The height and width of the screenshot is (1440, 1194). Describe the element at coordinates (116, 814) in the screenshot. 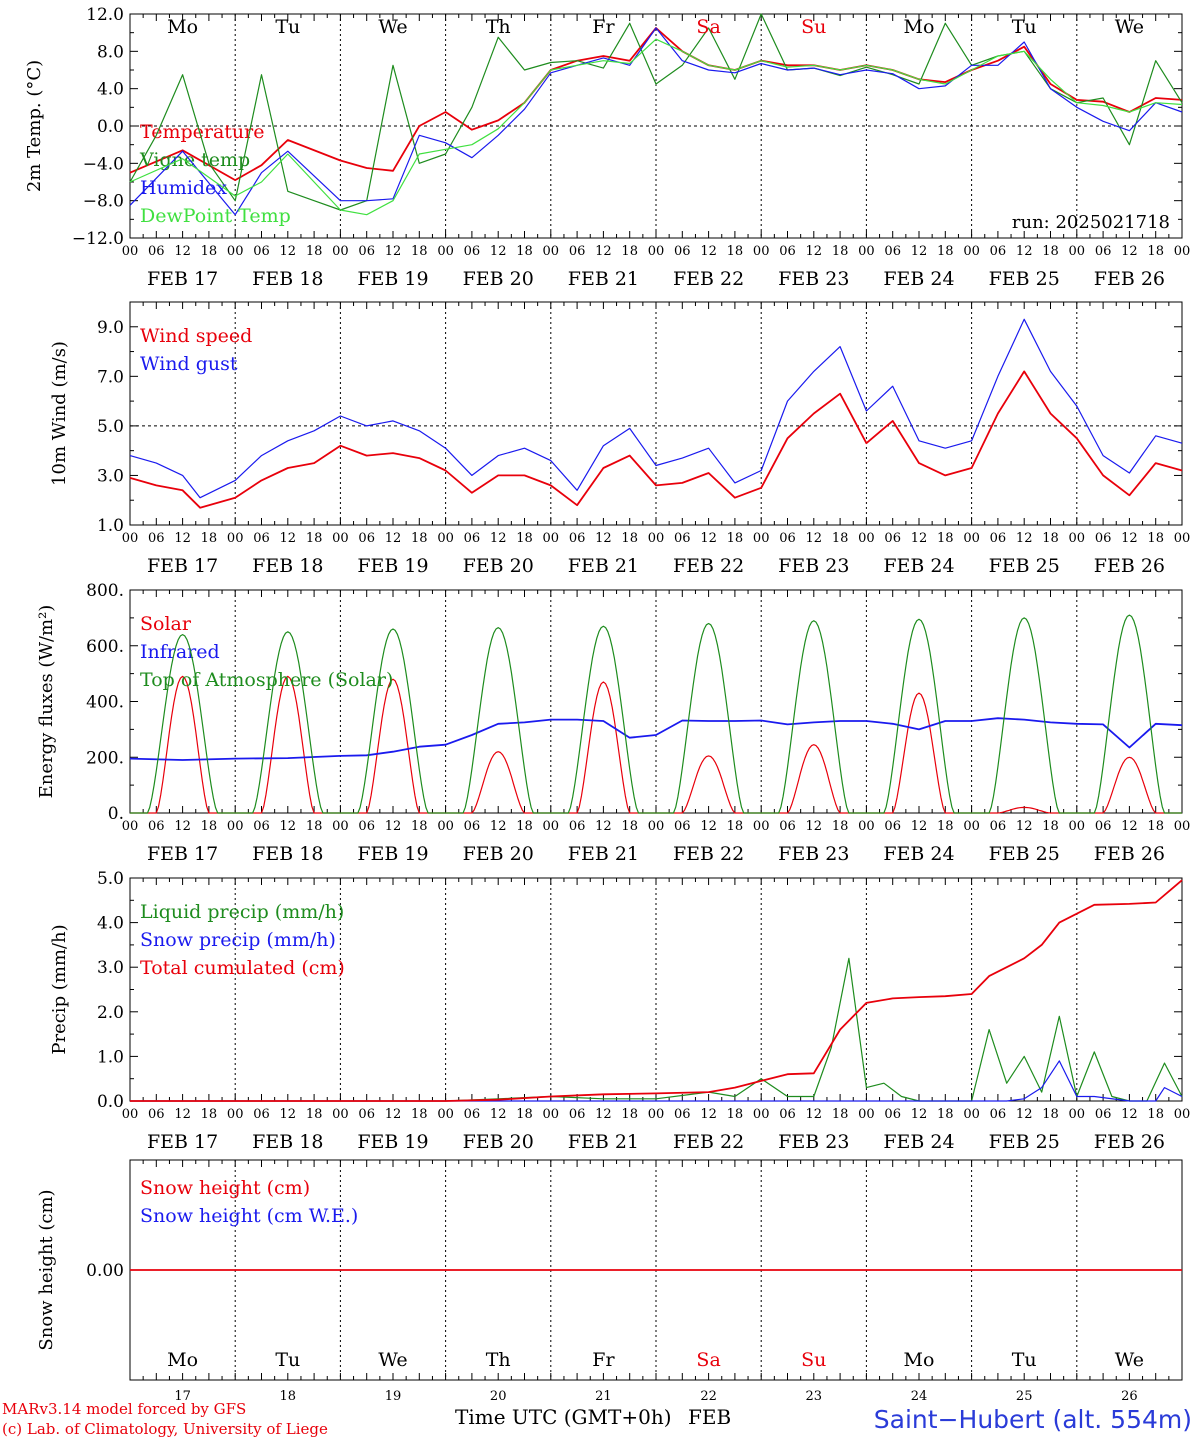

I see `y-tick-label: 0.` at that location.